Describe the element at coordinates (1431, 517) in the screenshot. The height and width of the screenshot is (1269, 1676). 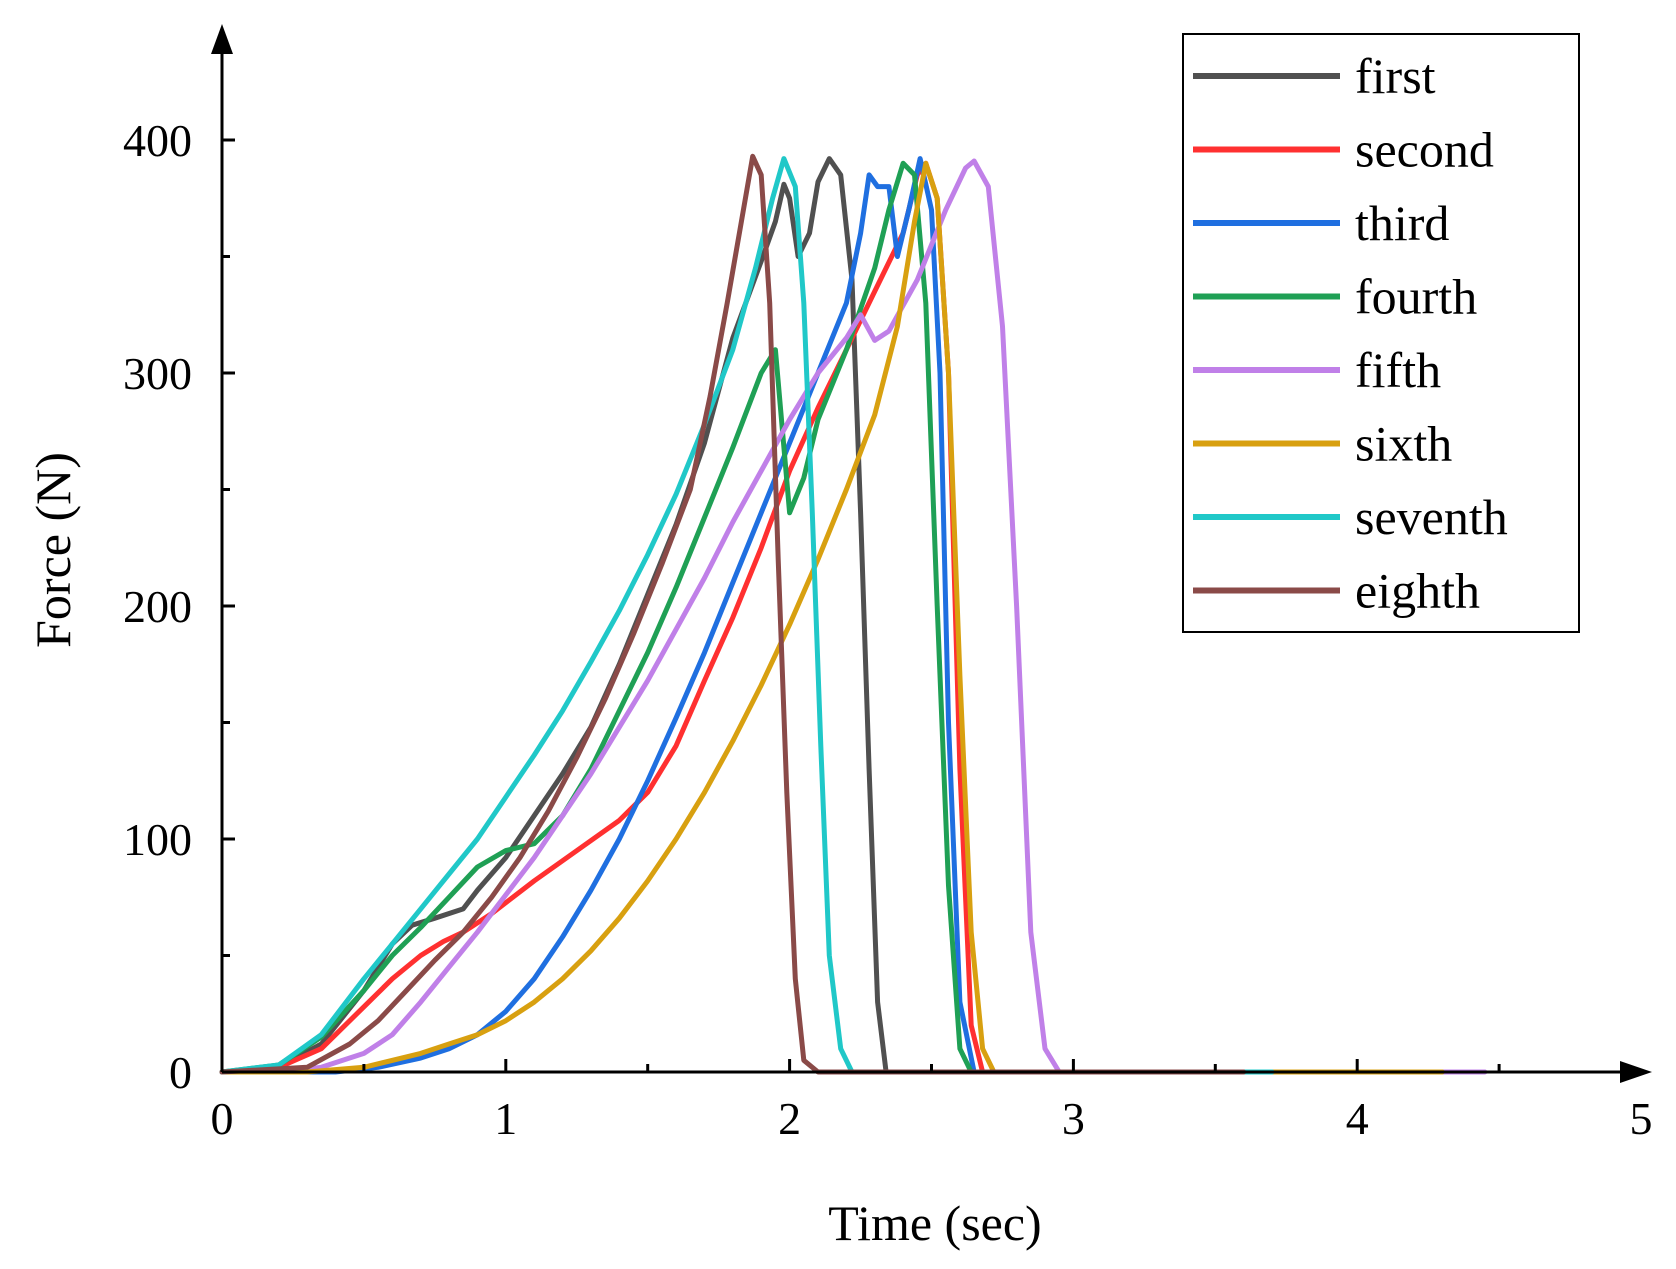
I see `legend-label-seventh: seventh` at that location.